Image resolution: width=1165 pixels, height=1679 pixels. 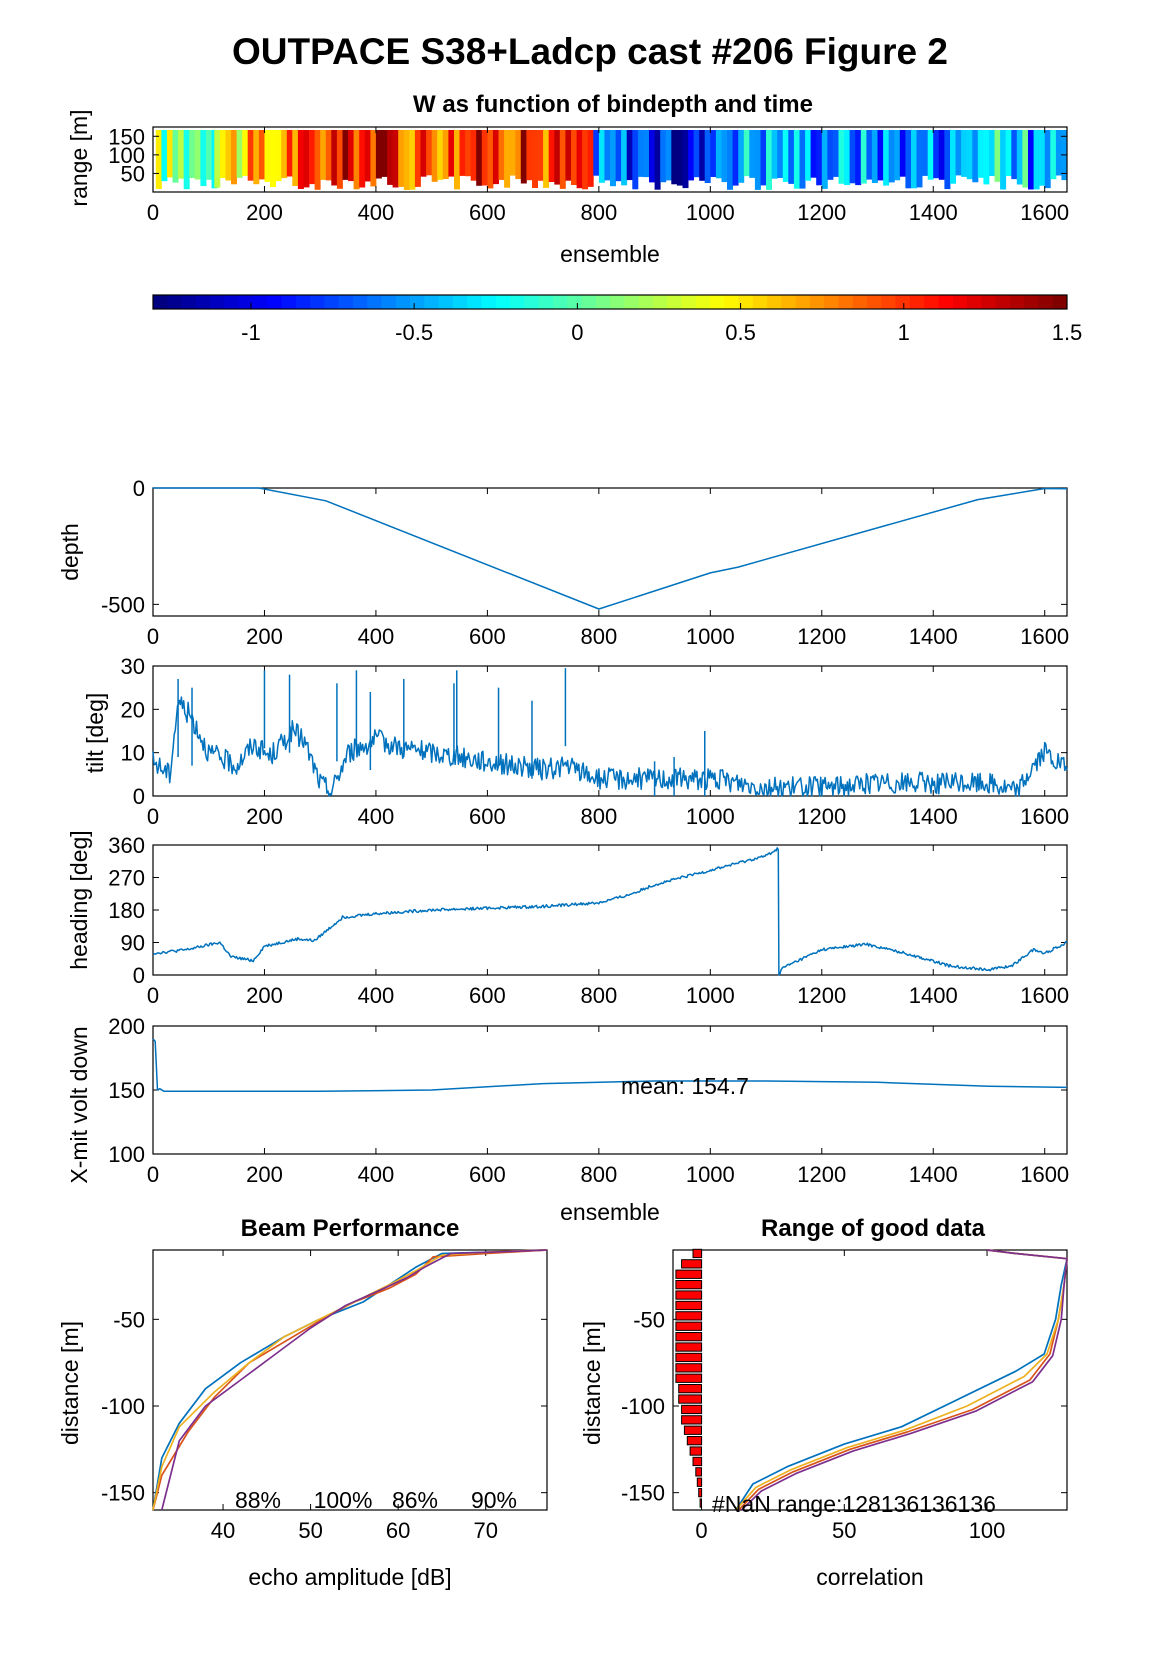 I want to click on beam-percent-label: 100%, so click(x=343, y=1500).